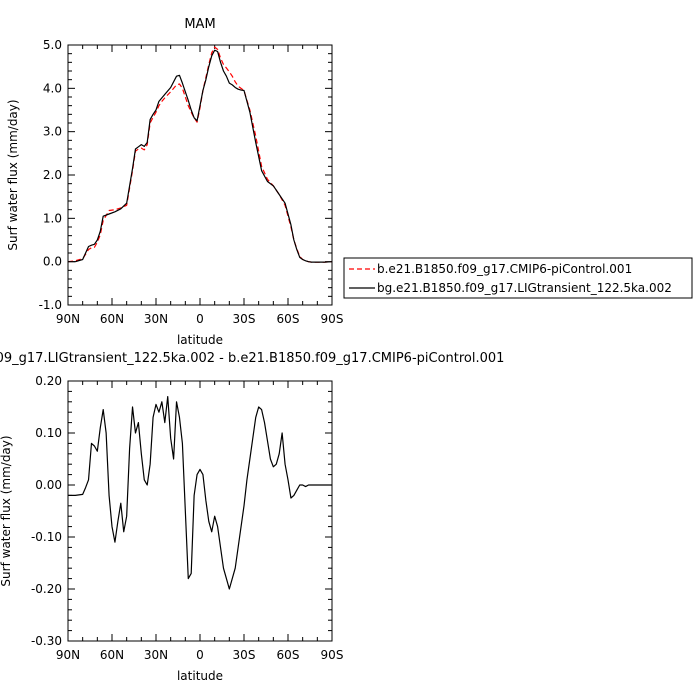  I want to click on top-x-tick-label: 30N, so click(156, 319).